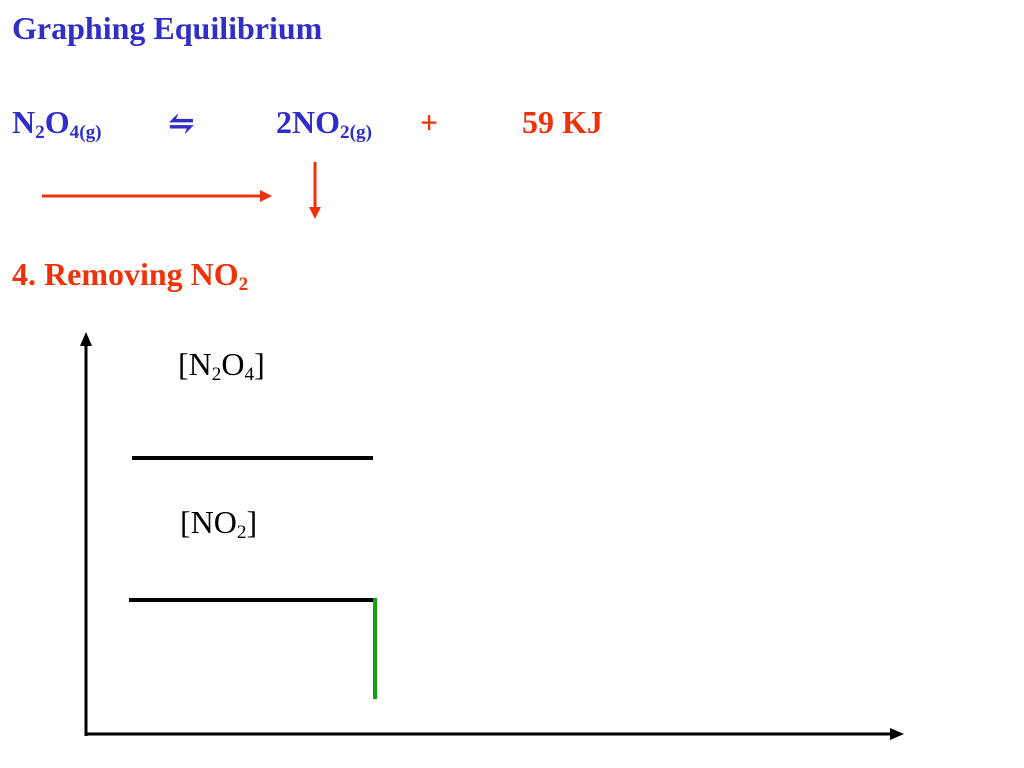 Image resolution: width=1024 pixels, height=768 pixels. What do you see at coordinates (429, 122) in the screenshot?
I see `plus-sign: +` at bounding box center [429, 122].